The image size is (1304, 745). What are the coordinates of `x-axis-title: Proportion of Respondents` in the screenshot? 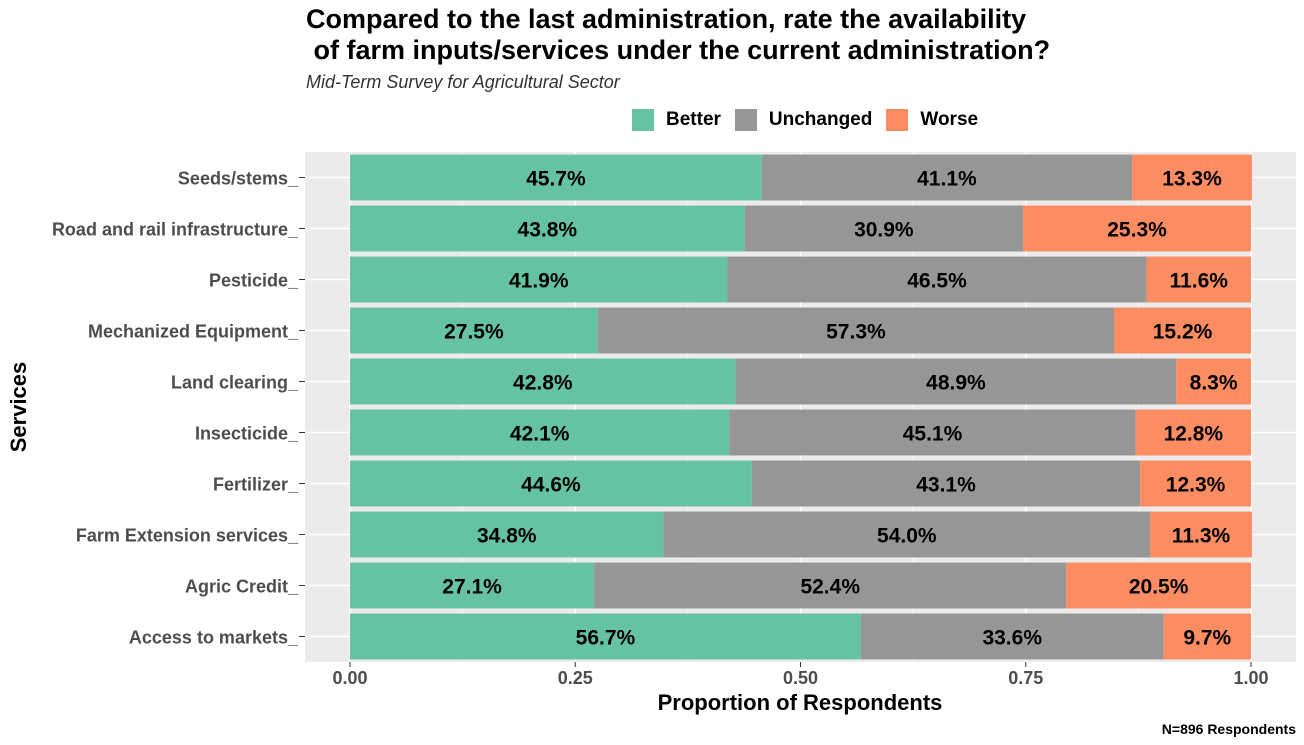 It's located at (800, 702).